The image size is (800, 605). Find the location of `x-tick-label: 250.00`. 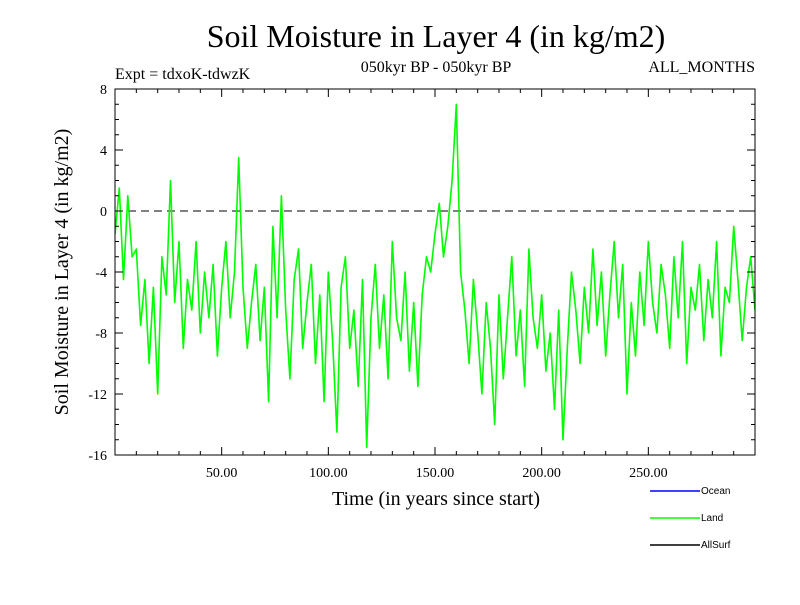

x-tick-label: 250.00 is located at coordinates (648, 473).